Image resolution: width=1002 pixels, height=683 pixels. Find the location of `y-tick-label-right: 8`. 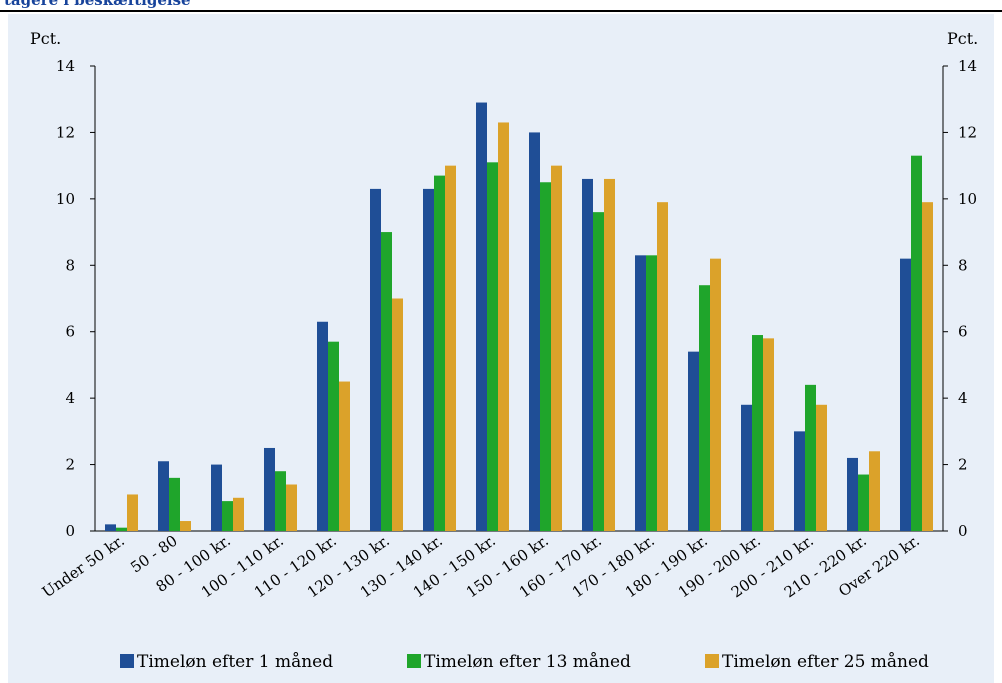

y-tick-label-right: 8 is located at coordinates (963, 265).